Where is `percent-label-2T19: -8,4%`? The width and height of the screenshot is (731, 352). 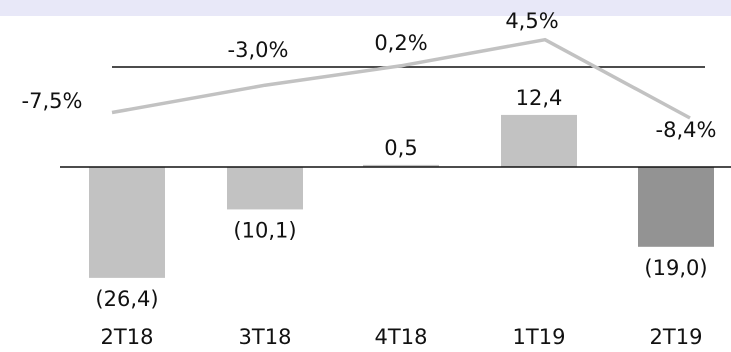
percent-label-2T19: -8,4% is located at coordinates (686, 130).